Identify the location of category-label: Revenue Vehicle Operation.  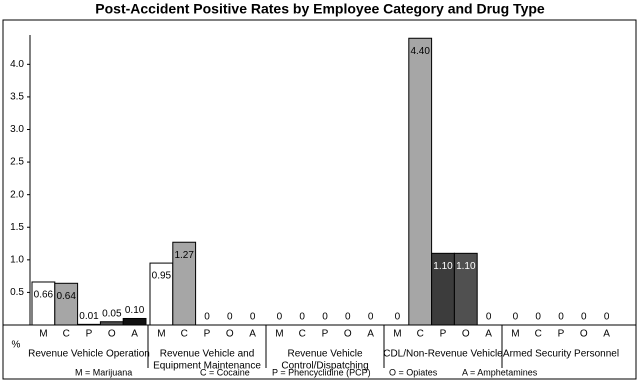
(89, 354).